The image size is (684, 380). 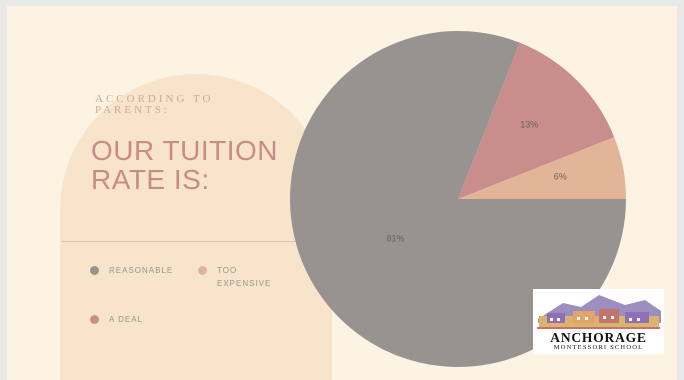 I want to click on legend-item-reasonable: REASONABLE, so click(x=132, y=270).